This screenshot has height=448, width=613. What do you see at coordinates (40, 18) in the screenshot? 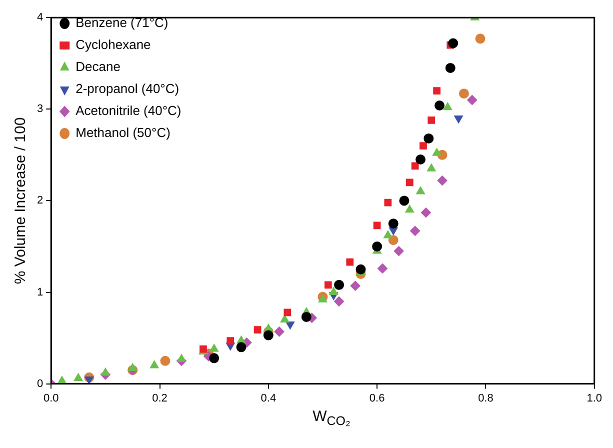
I see `y-tick-label: 4` at bounding box center [40, 18].